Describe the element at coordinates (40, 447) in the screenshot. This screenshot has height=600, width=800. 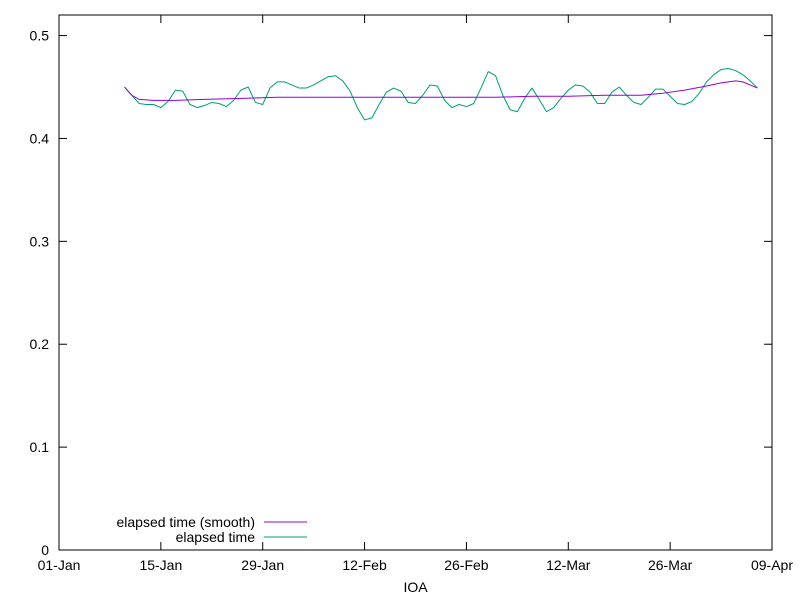
I see `y-tick-label: 0.1` at that location.